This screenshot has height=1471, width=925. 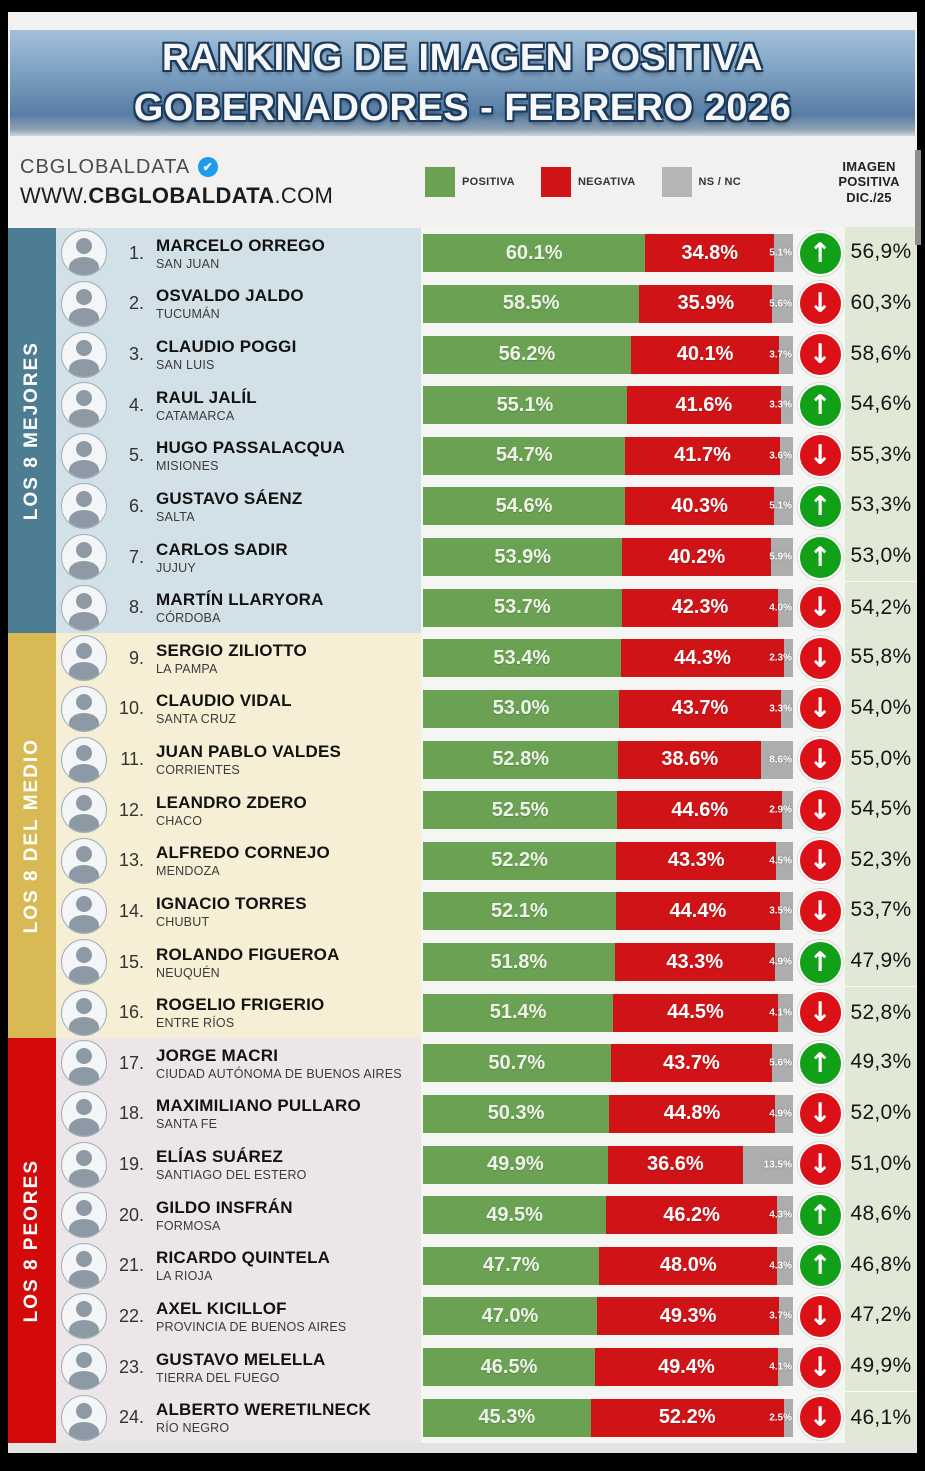 I want to click on nsnc-value: 4.1%, so click(x=780, y=1013).